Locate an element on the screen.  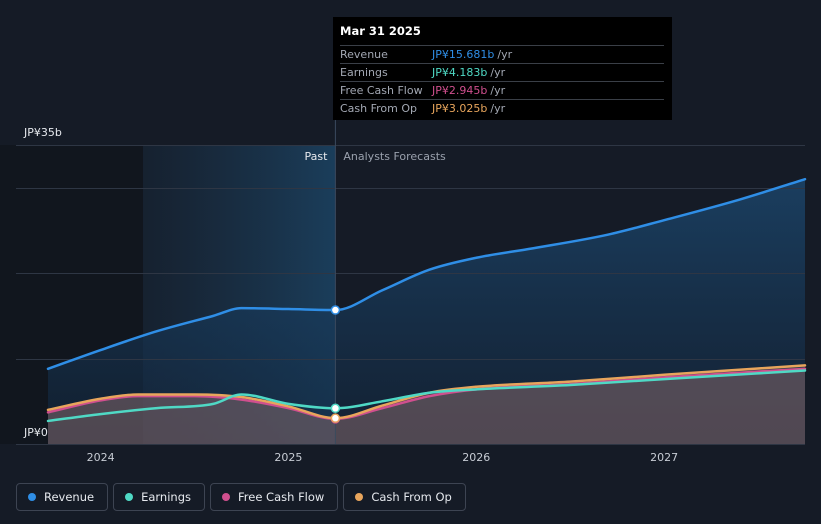
legend-label: Cash From Op is located at coordinates (411, 497).